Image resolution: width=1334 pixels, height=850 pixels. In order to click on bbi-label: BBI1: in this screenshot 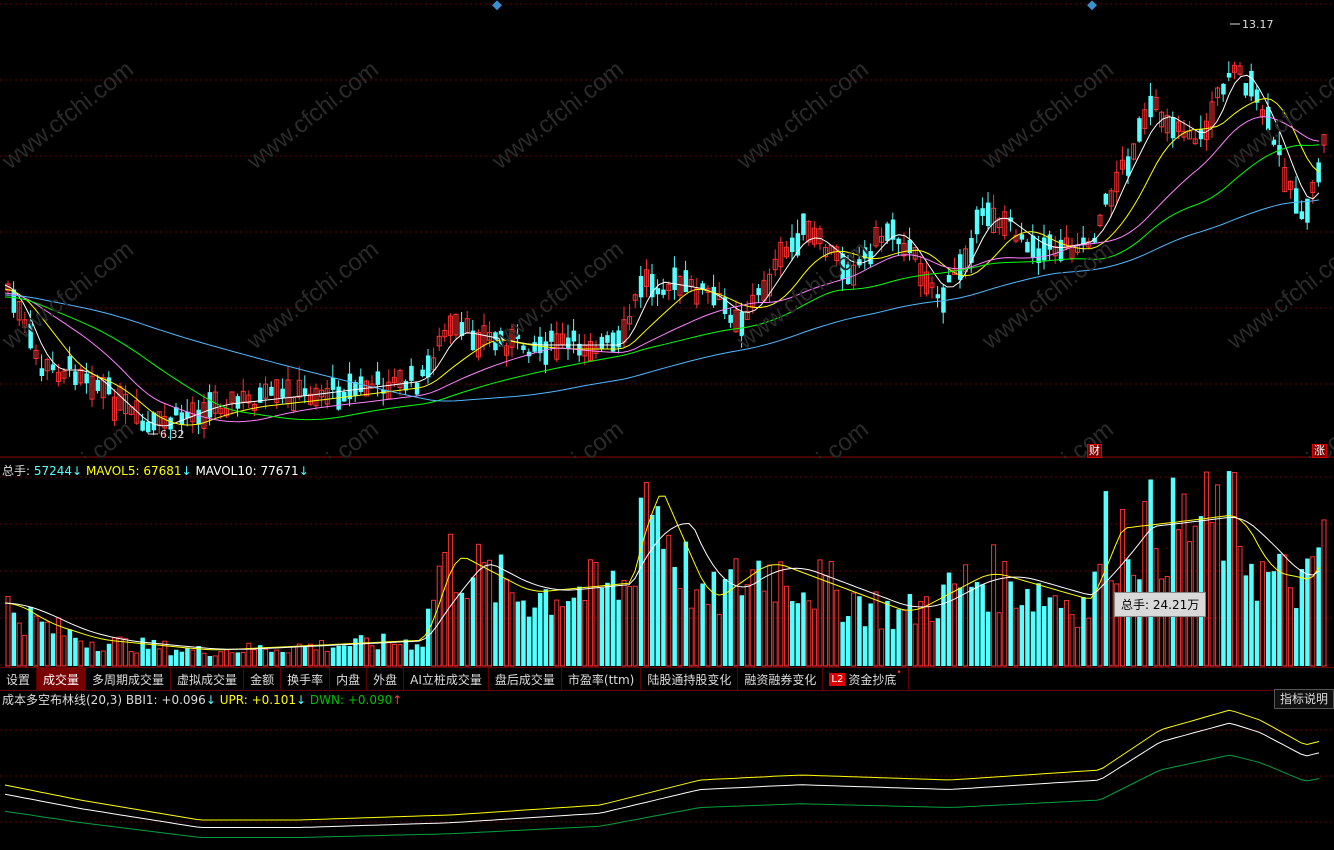, I will do `click(142, 700)`.